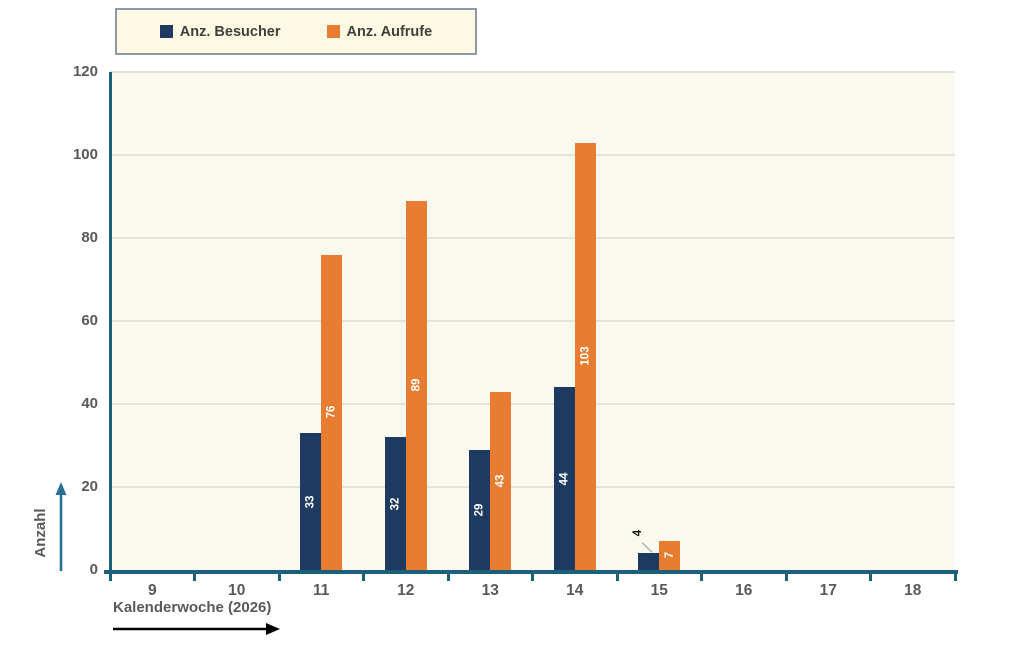 Image resolution: width=1024 pixels, height=662 pixels. I want to click on x-tick-label-15: 15, so click(659, 590).